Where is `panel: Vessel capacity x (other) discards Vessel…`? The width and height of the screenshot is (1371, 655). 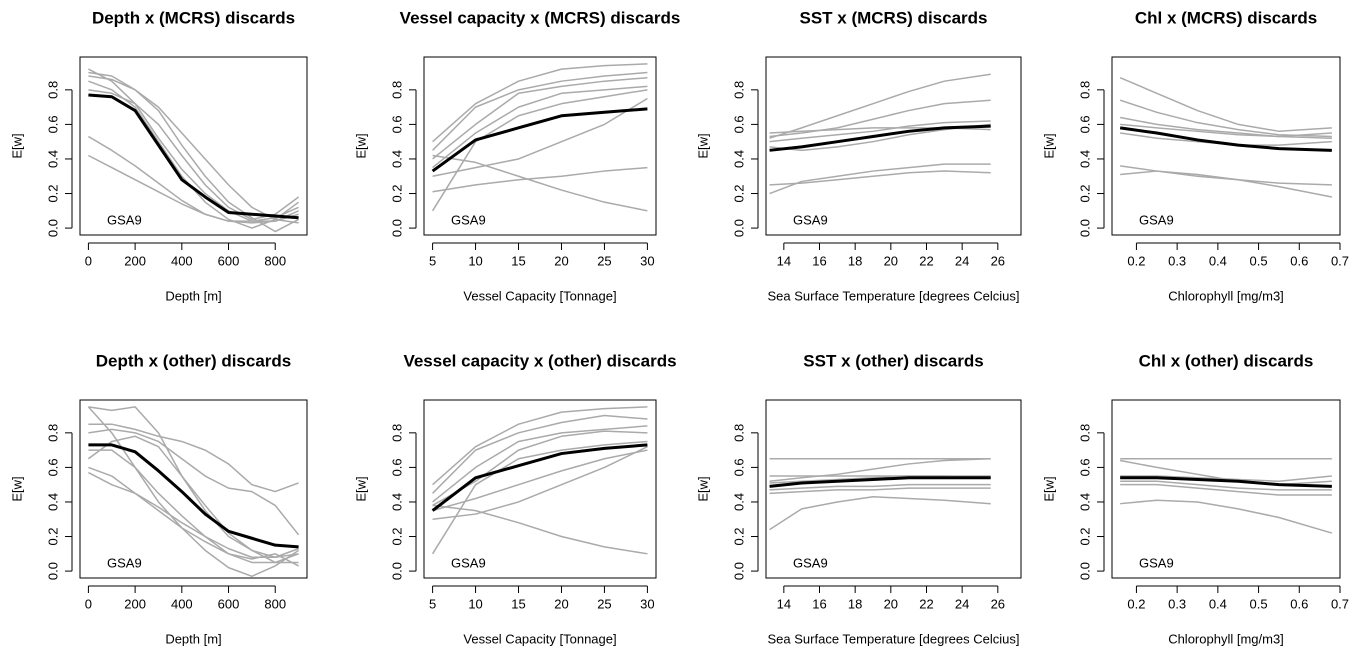
panel: Vessel capacity x (other) discards Vessel… is located at coordinates (514, 498).